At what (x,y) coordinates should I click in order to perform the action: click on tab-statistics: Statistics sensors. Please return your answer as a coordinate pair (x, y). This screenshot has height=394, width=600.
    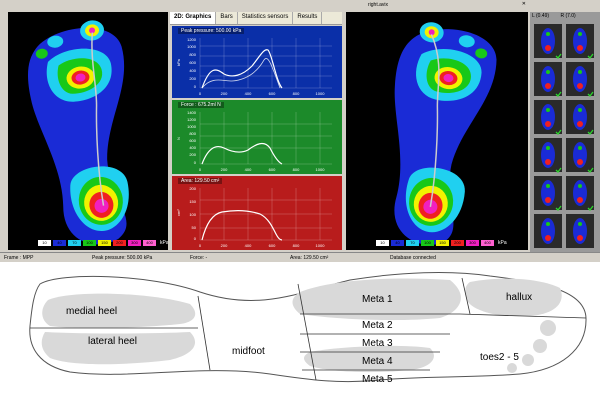
    Looking at the image, I should click on (266, 18).